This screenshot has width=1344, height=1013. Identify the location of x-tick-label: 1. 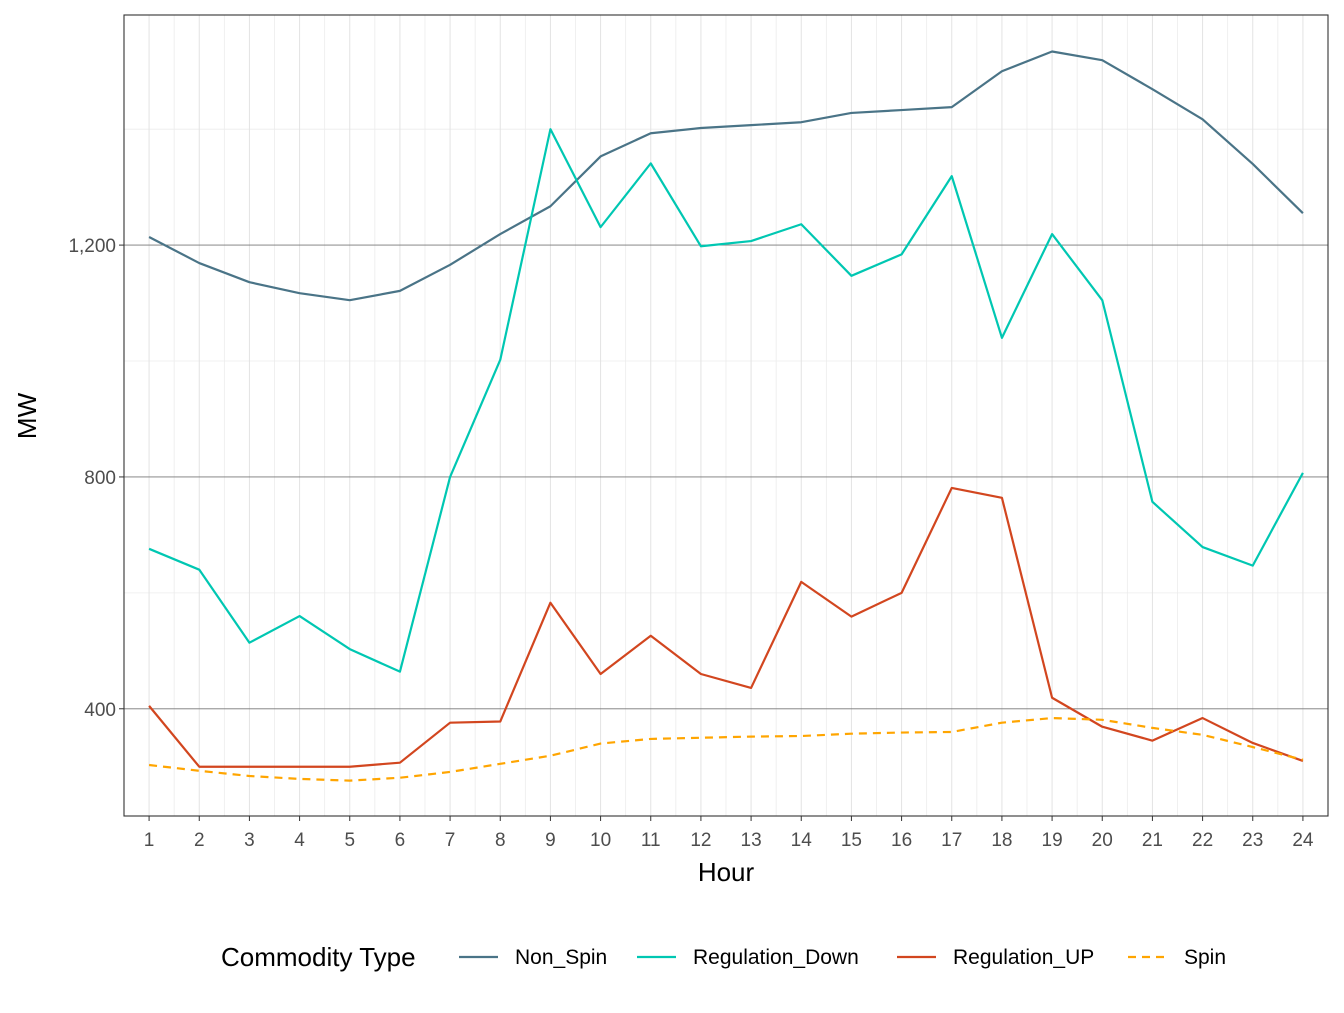
(149, 840).